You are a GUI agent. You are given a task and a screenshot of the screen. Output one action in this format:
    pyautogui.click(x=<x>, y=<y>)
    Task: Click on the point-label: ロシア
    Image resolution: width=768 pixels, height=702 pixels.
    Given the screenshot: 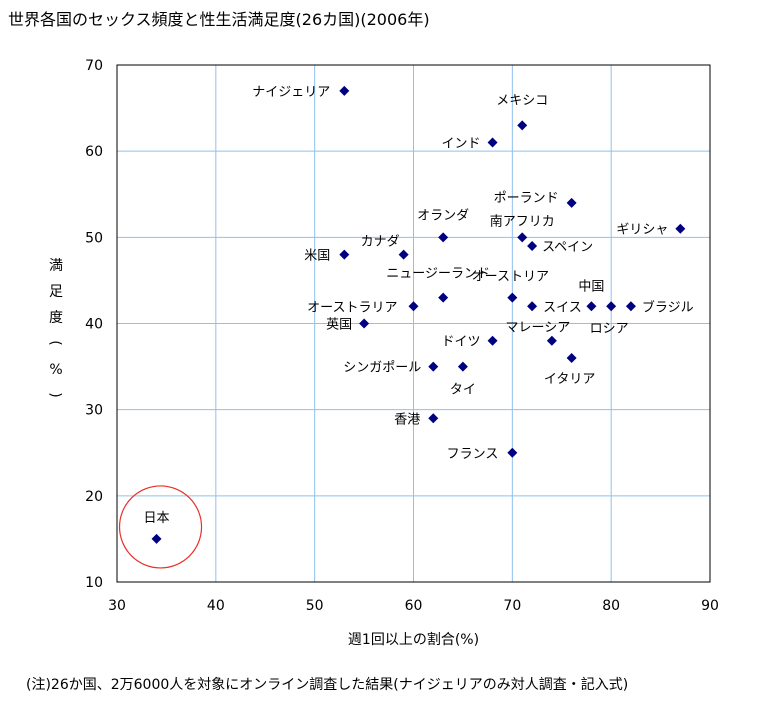 What is the action you would take?
    pyautogui.click(x=609, y=328)
    